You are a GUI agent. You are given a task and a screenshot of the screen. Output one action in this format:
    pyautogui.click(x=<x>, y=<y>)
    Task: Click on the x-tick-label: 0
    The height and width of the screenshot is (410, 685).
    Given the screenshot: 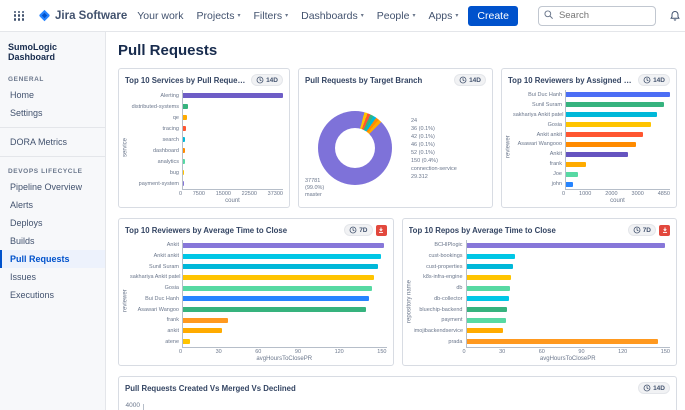 What is the action you would take?
    pyautogui.click(x=181, y=194)
    